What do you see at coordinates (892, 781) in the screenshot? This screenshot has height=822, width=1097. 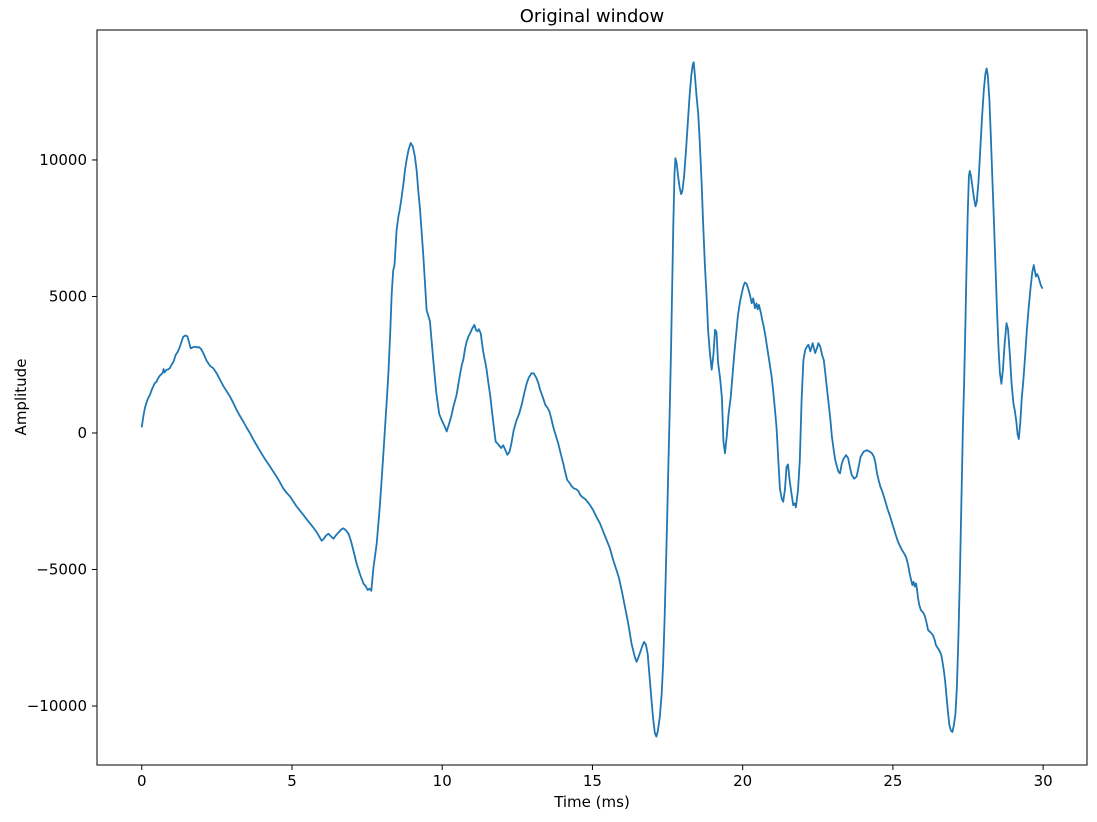 I see `x-tick-label: 25` at bounding box center [892, 781].